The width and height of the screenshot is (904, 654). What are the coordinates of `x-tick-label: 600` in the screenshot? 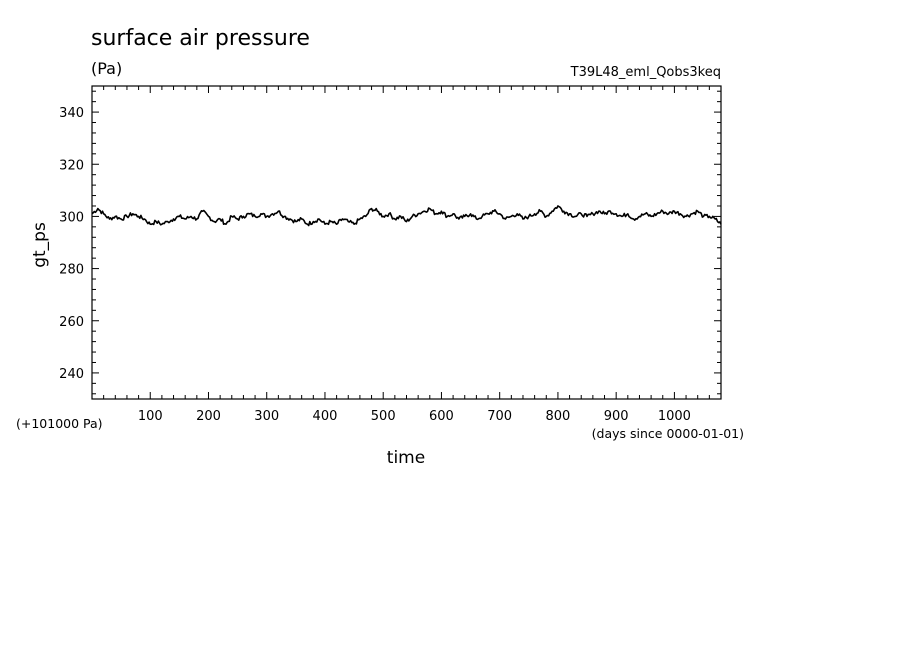 It's located at (441, 416).